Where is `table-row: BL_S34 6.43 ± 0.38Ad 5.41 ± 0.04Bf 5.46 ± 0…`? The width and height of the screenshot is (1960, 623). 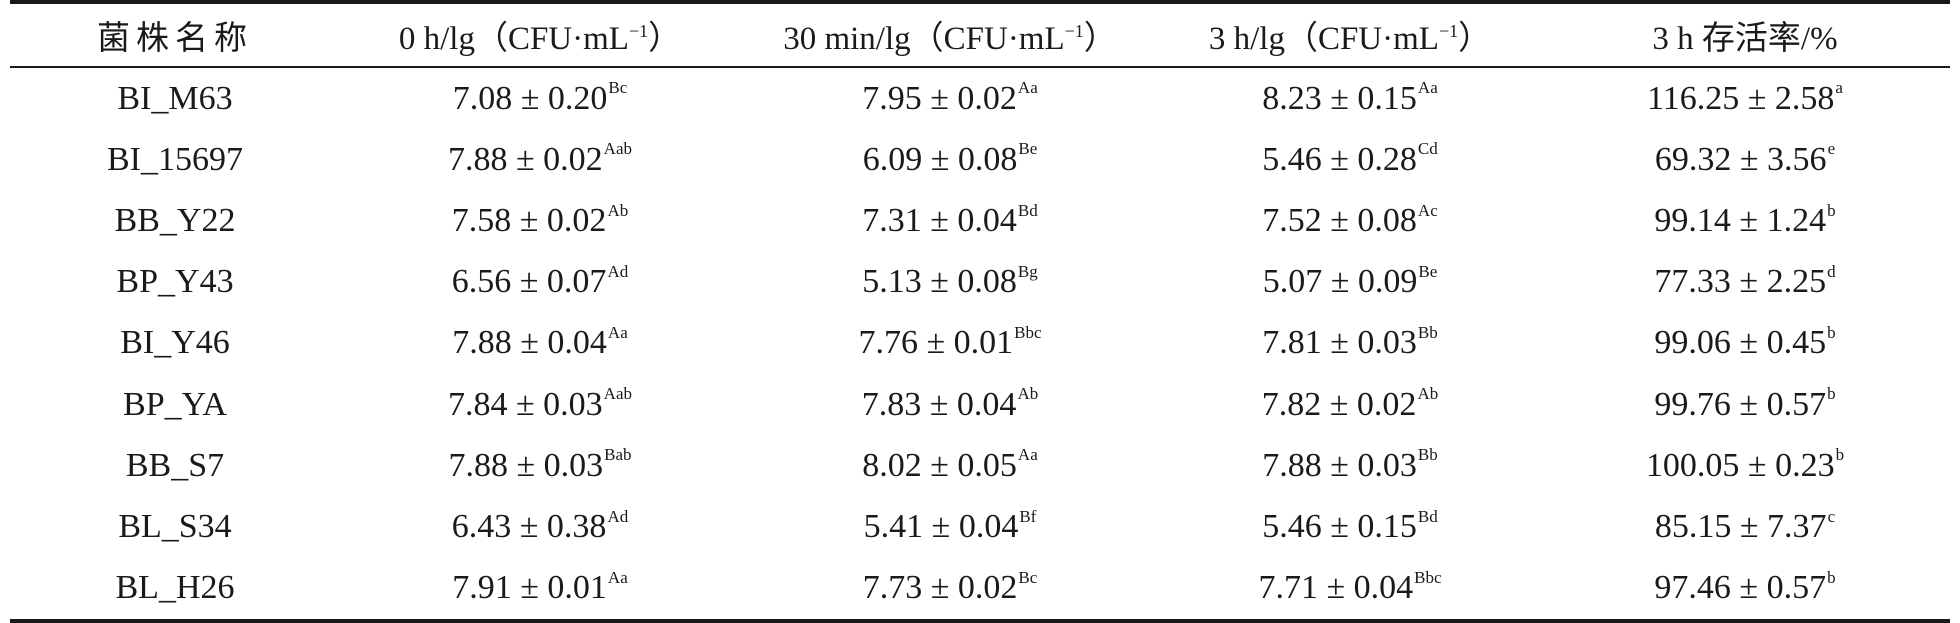 table-row: BL_S34 6.43 ± 0.38Ad 5.41 ± 0.04Bf 5.46 ± 0… is located at coordinates (980, 526).